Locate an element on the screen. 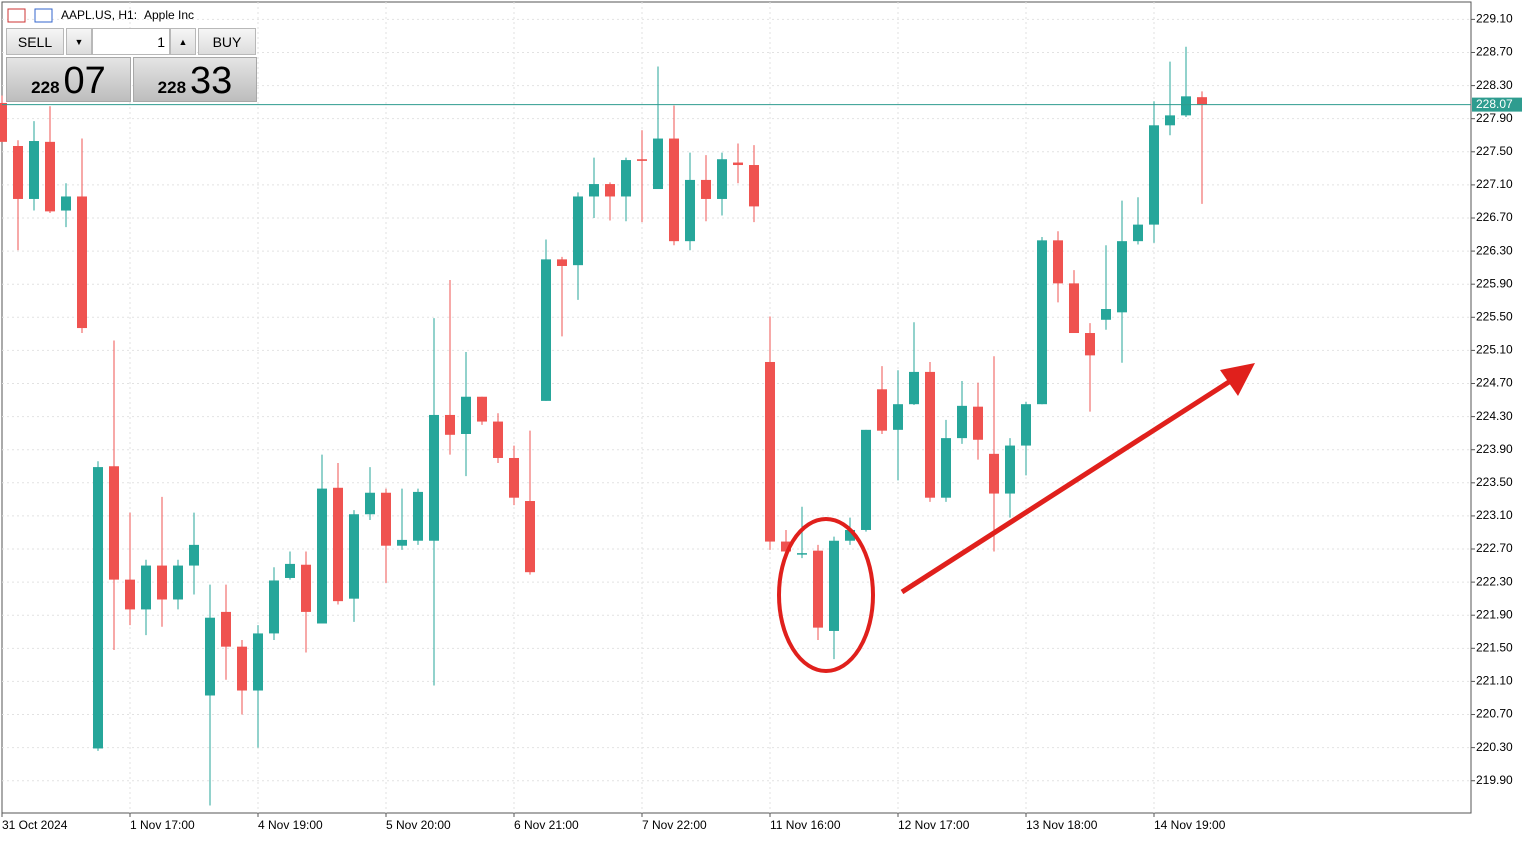  price-label: 228.07 is located at coordinates (1494, 104).